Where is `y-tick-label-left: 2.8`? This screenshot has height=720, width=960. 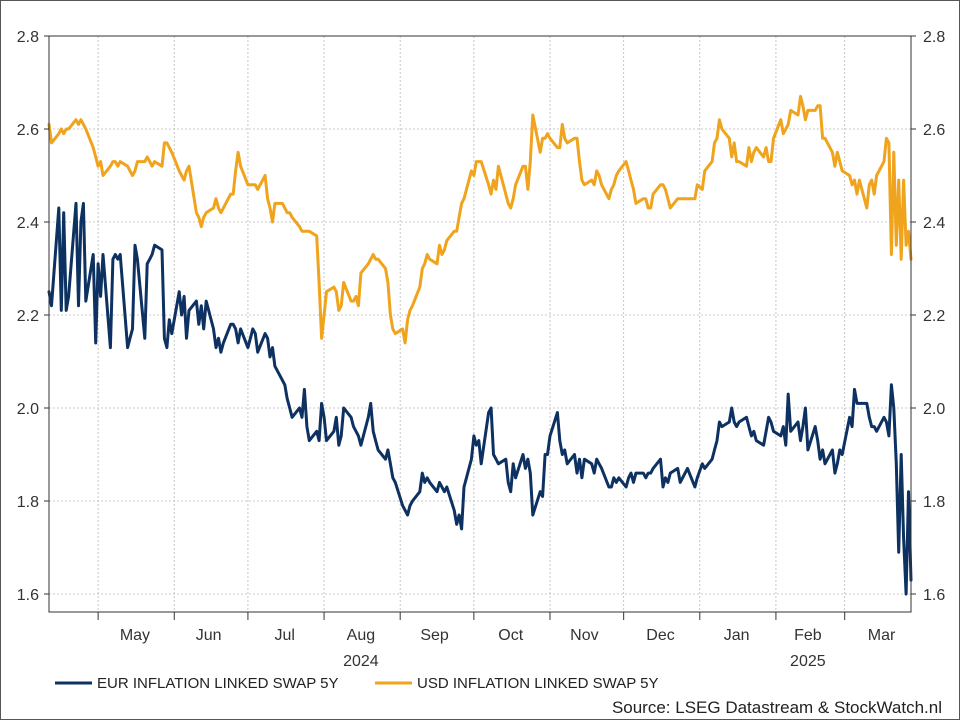 y-tick-label-left: 2.8 is located at coordinates (28, 37).